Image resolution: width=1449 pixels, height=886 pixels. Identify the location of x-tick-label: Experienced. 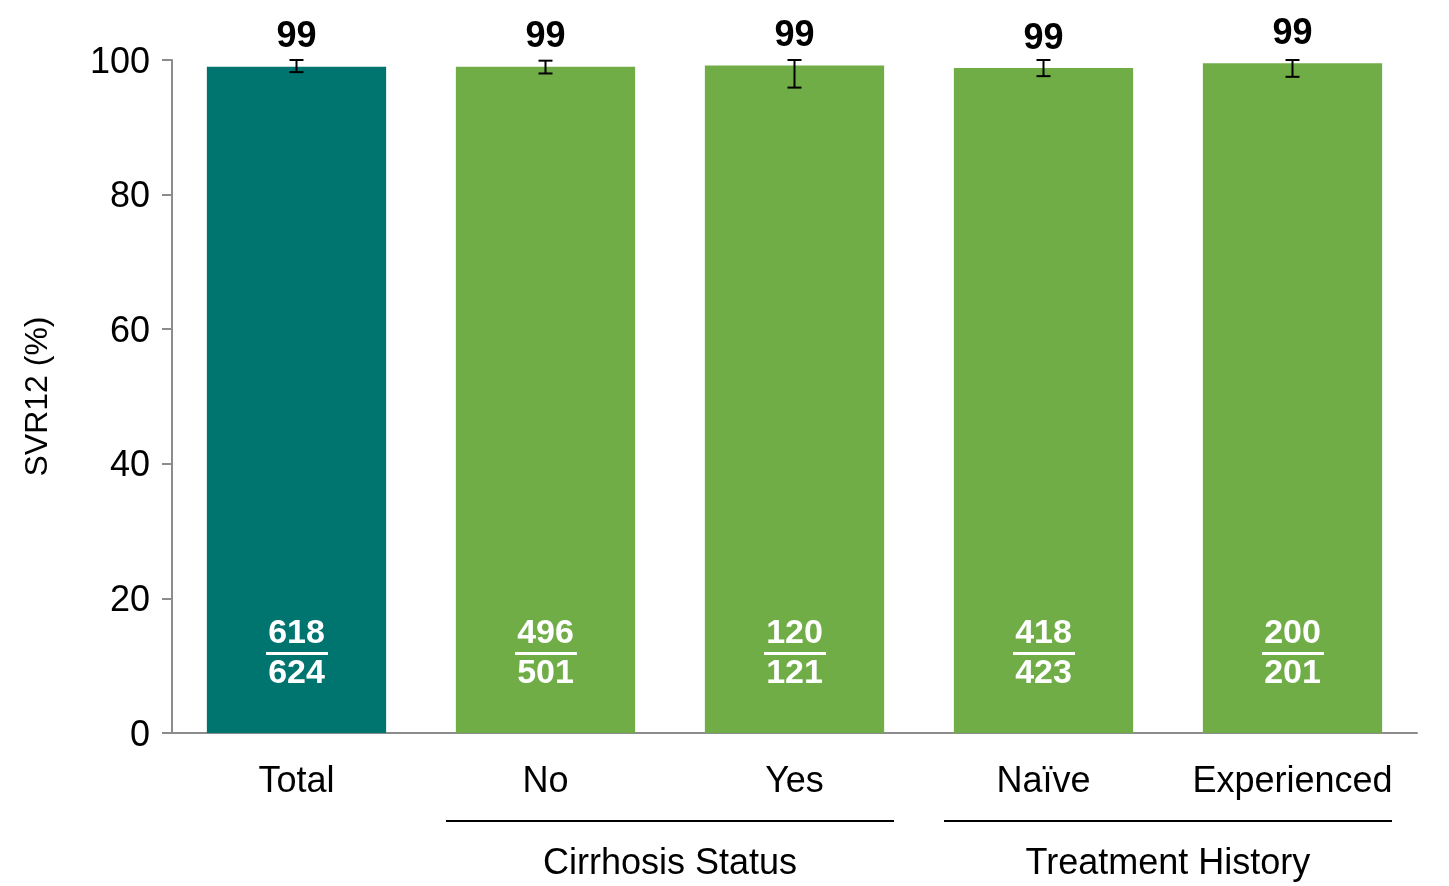
(1292, 779).